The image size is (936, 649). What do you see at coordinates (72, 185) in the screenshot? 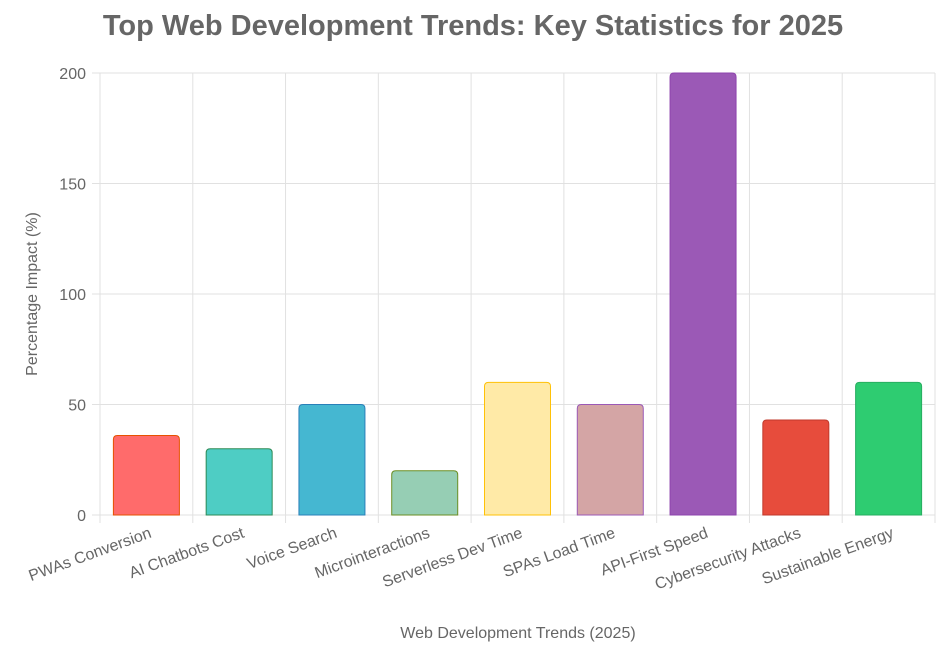
I see `y-tick-label: 150` at bounding box center [72, 185].